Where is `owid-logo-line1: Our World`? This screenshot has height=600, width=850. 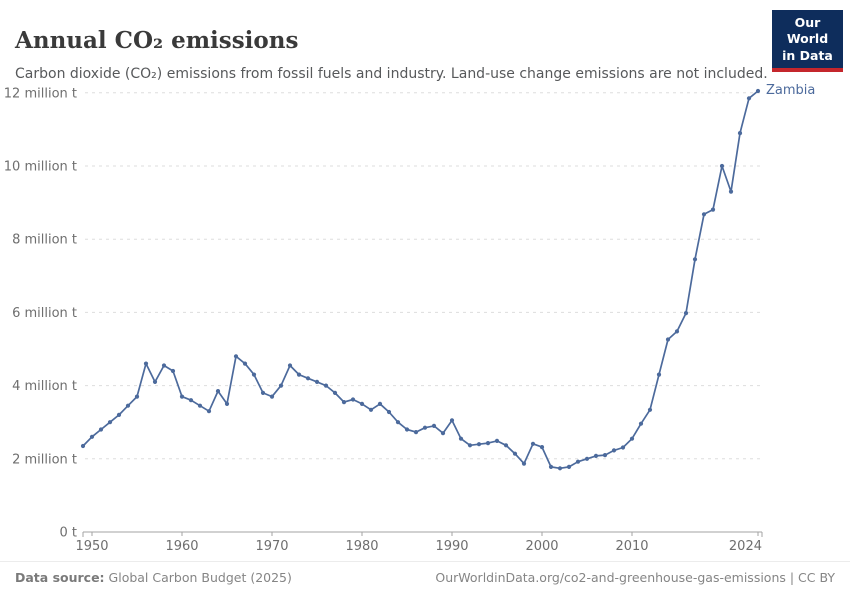
owid-logo-line1: Our World is located at coordinates (807, 31).